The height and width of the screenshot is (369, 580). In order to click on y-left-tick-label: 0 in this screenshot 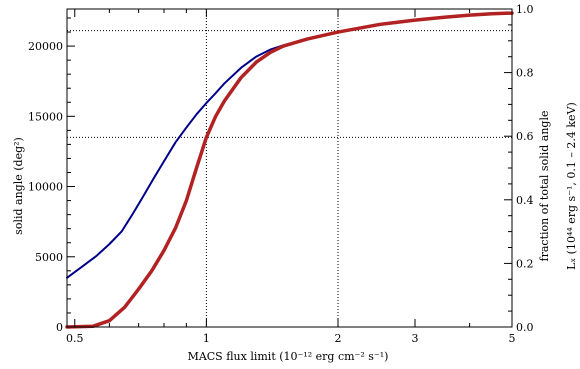, I will do `click(59, 327)`.